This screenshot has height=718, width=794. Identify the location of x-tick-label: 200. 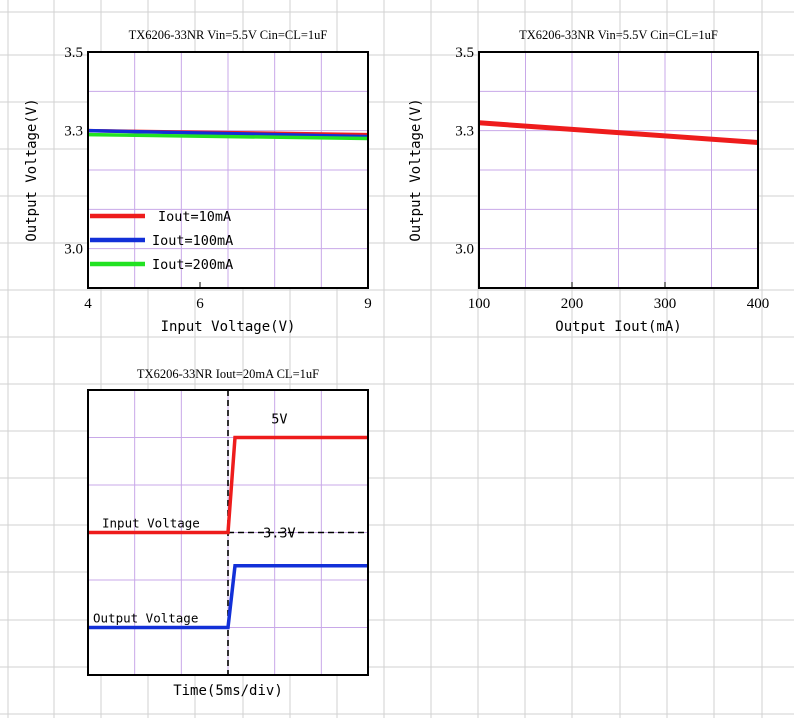
(572, 304).